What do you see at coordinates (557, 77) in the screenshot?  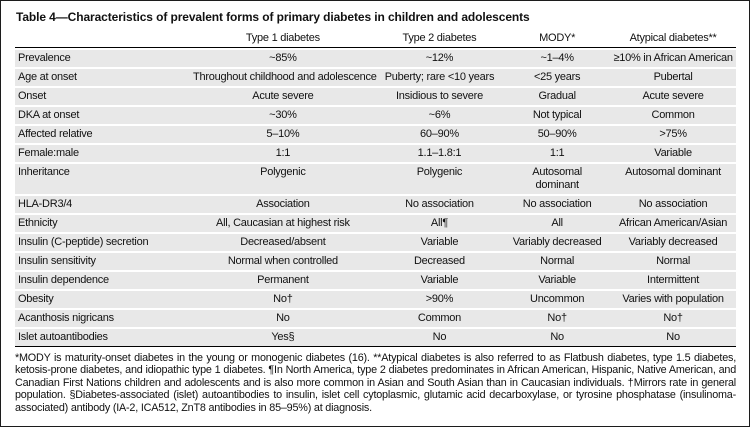 I see `cell-mody: <25 years` at bounding box center [557, 77].